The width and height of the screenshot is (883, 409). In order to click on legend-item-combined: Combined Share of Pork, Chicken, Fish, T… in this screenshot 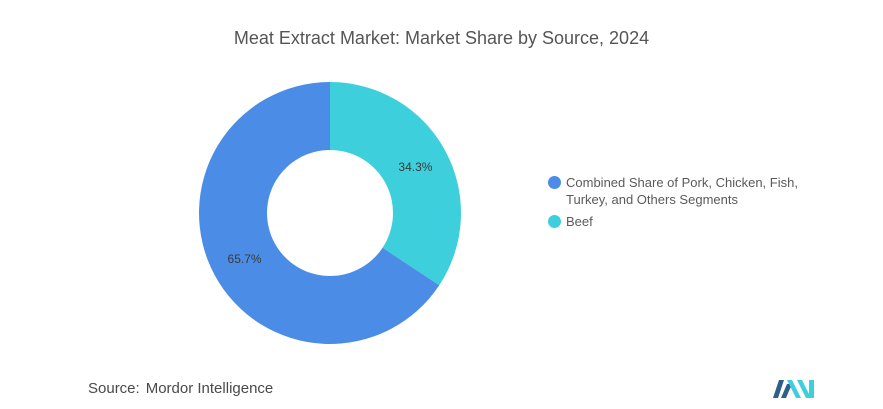, I will do `click(693, 191)`.